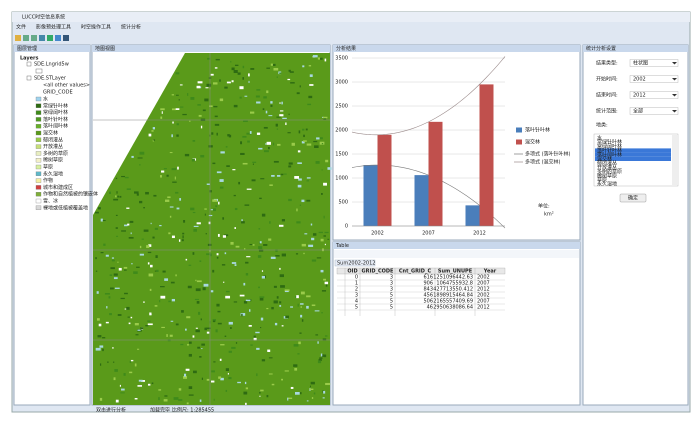 This screenshot has width=700, height=424. Describe the element at coordinates (456, 254) in the screenshot. I see `table-toolbar` at that location.